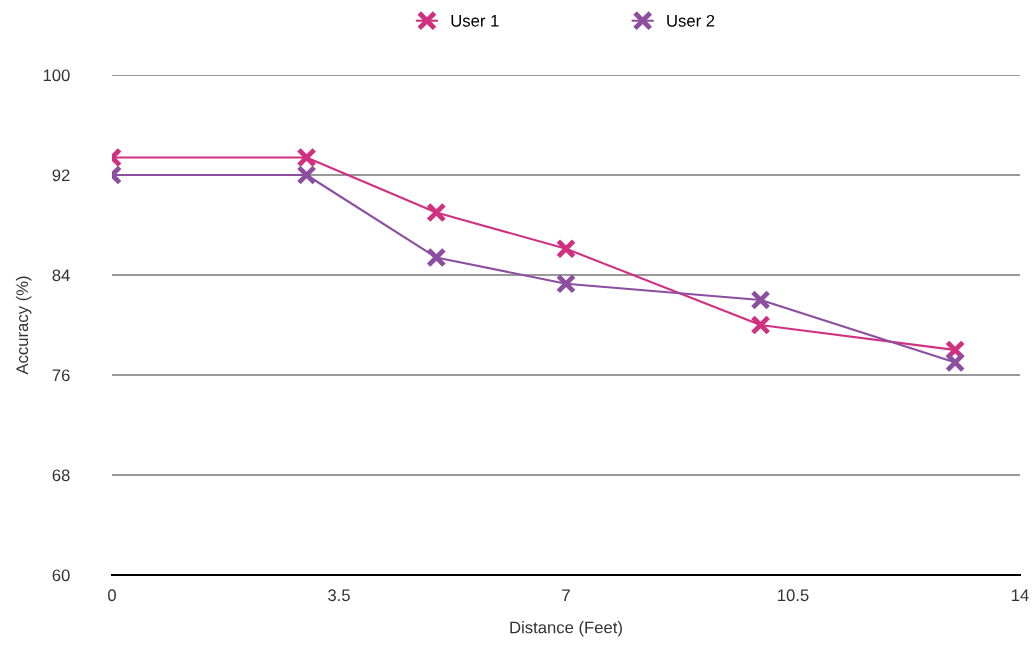 Image resolution: width=1036 pixels, height=645 pixels. What do you see at coordinates (566, 629) in the screenshot?
I see `x-axis-title: Distance (Feet)` at bounding box center [566, 629].